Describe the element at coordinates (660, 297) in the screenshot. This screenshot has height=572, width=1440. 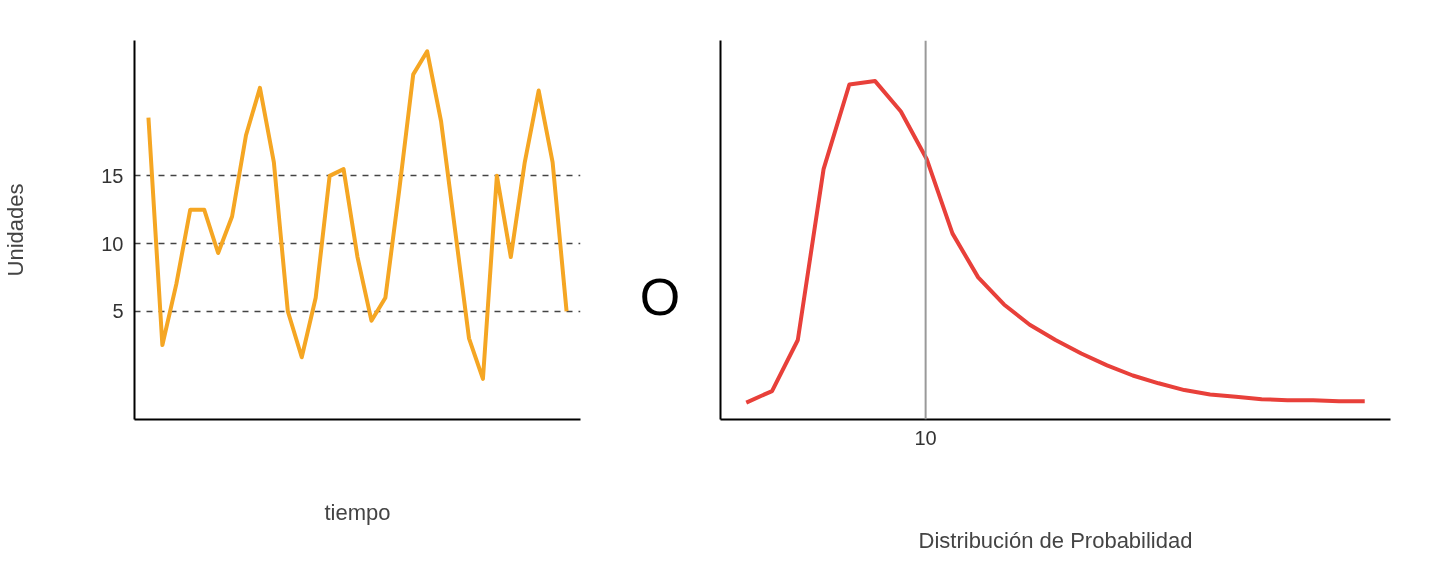
I see `text: O` at that location.